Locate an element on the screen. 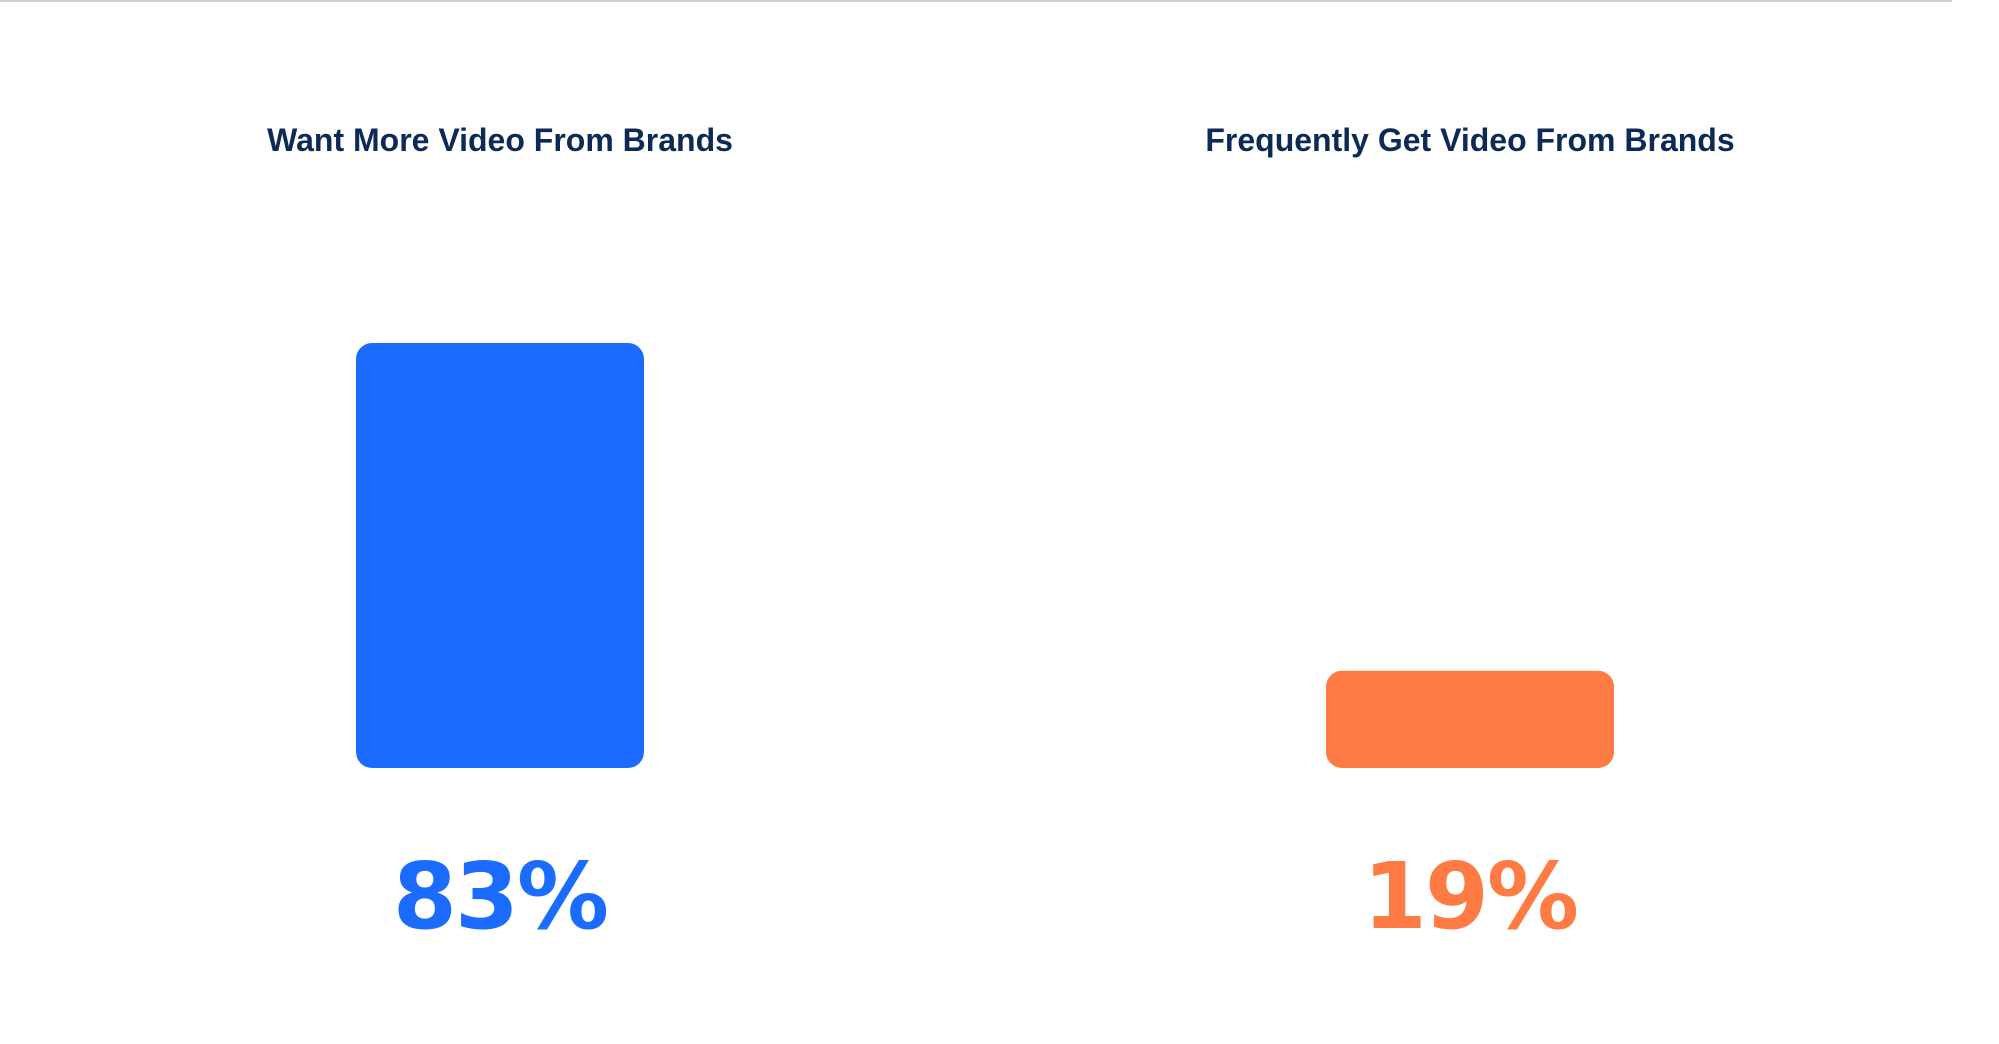 The width and height of the screenshot is (1999, 1044). top-divider is located at coordinates (976, 1).